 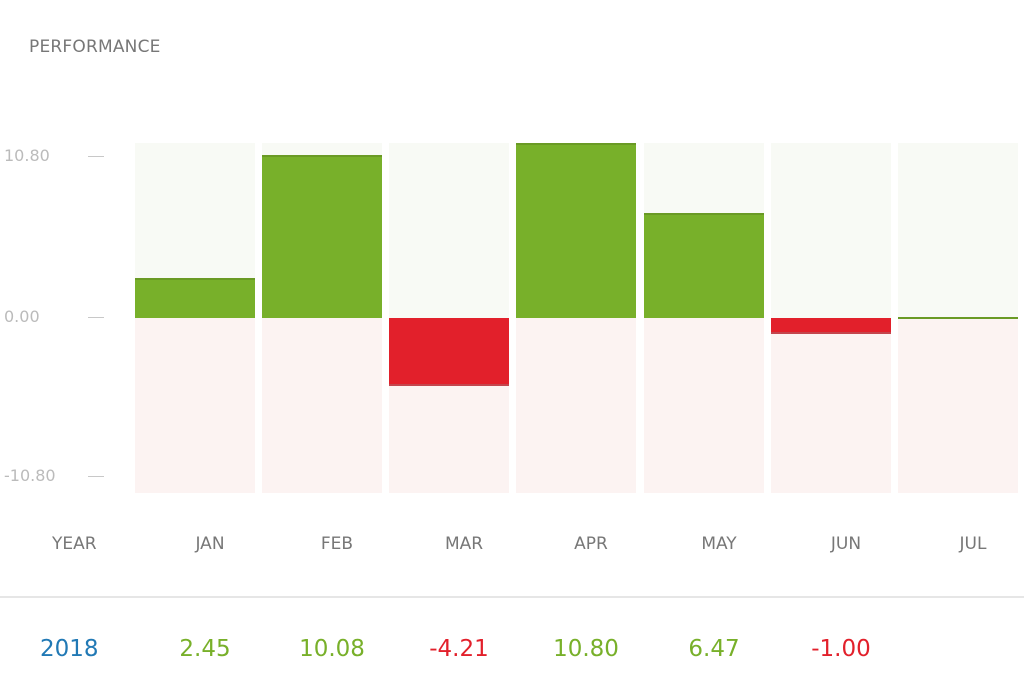 What do you see at coordinates (459, 649) in the screenshot?
I see `value-mar: -4.21` at bounding box center [459, 649].